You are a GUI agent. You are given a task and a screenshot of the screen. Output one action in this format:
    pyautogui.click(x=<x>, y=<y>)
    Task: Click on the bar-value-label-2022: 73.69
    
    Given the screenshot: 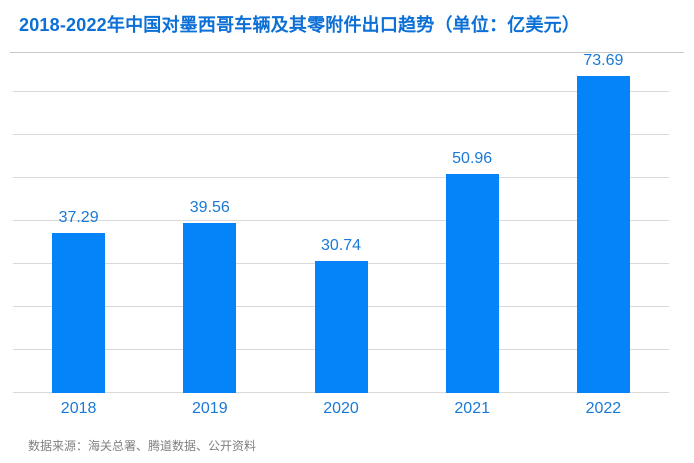 What is the action you would take?
    pyautogui.click(x=603, y=61)
    